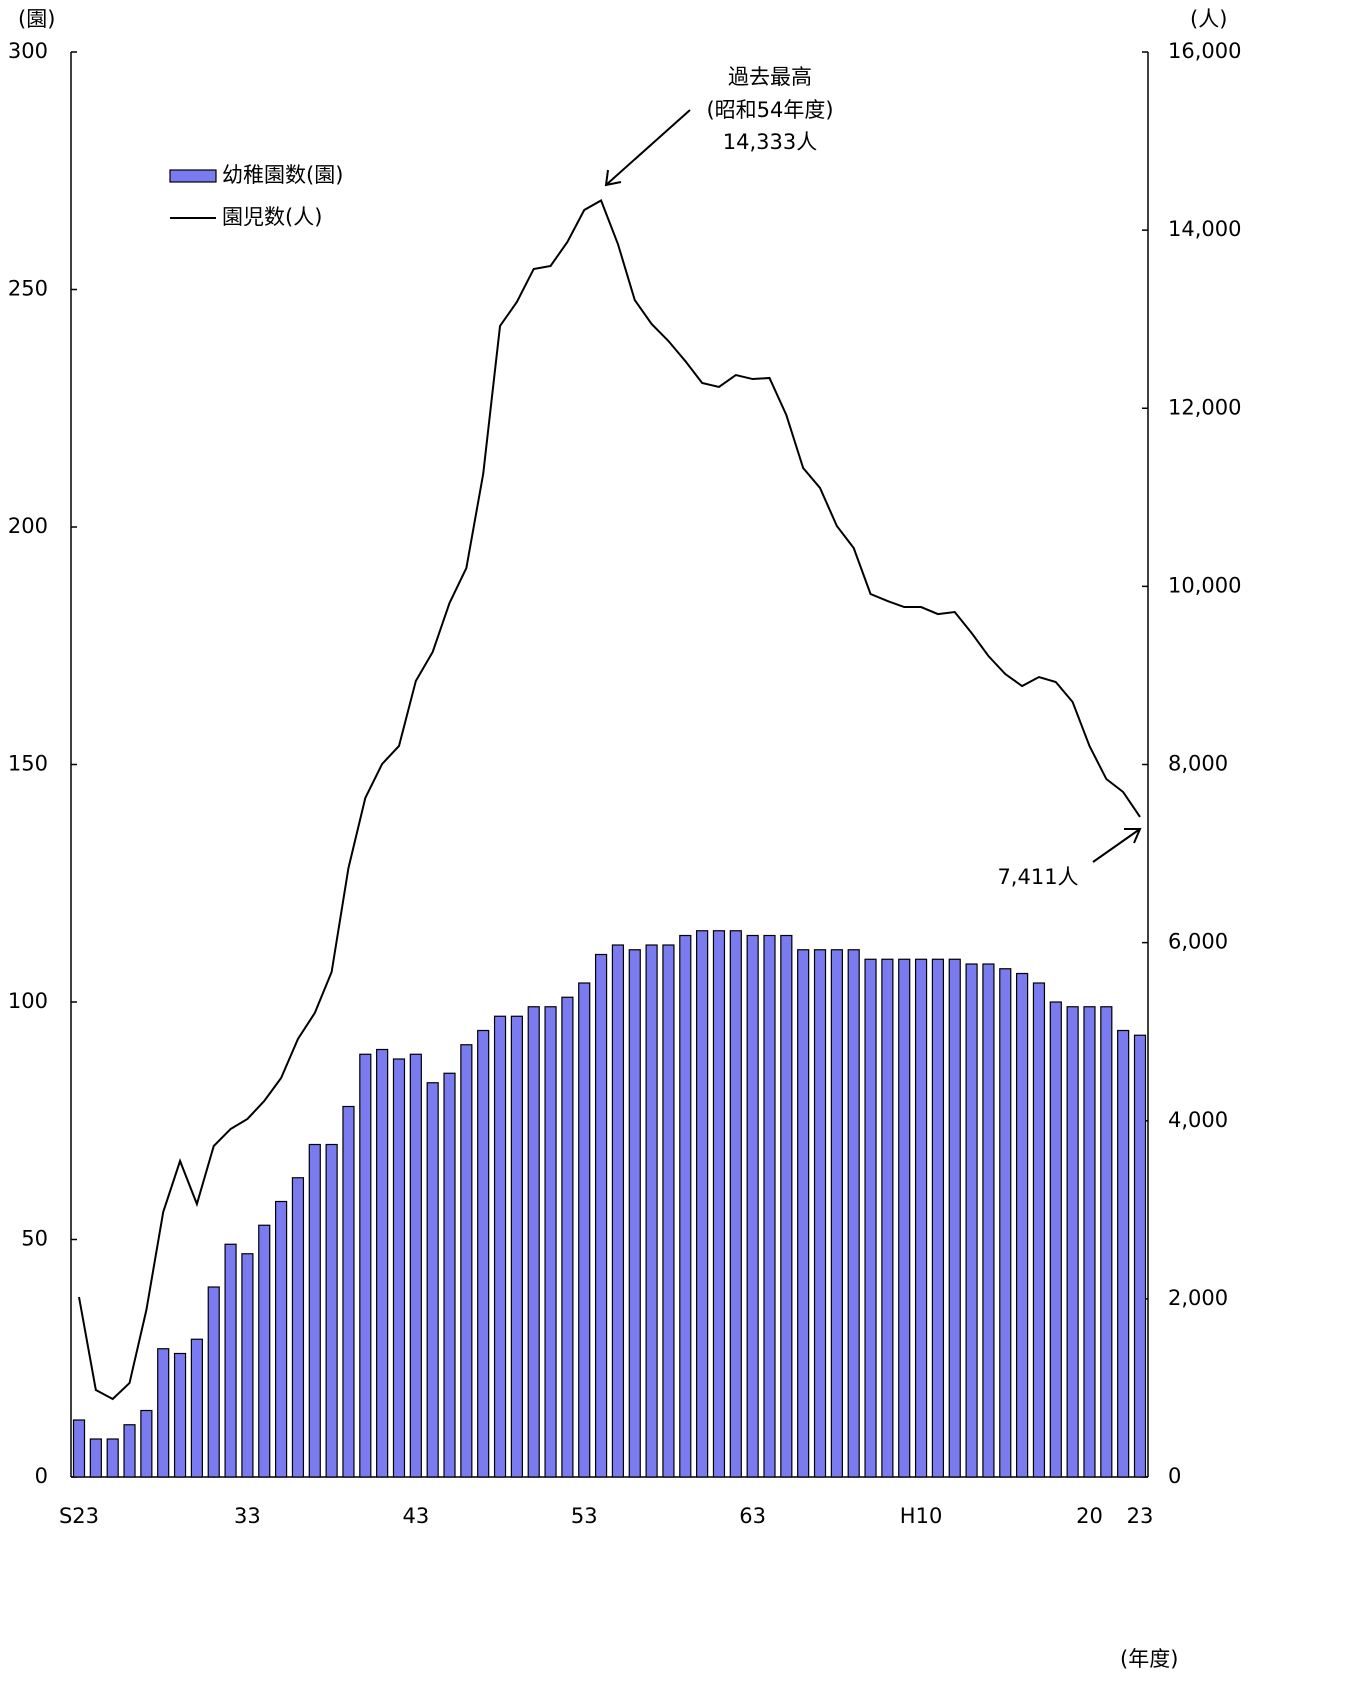  I want to click on y-axis-label: (園), so click(36, 19).